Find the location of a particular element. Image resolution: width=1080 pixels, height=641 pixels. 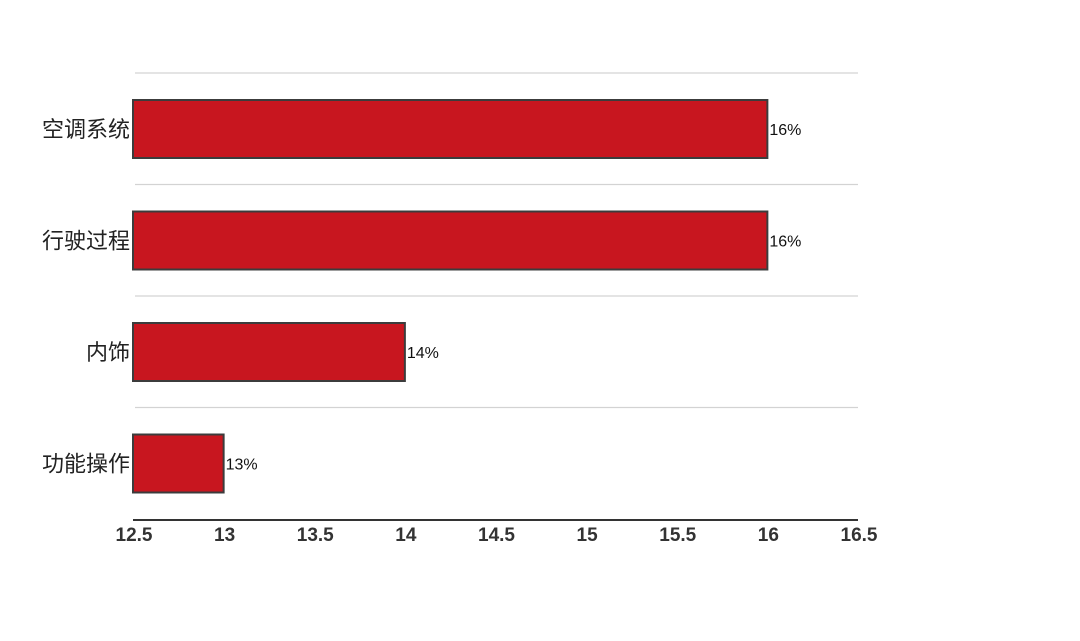

category-label: 功能操作 is located at coordinates (86, 465).